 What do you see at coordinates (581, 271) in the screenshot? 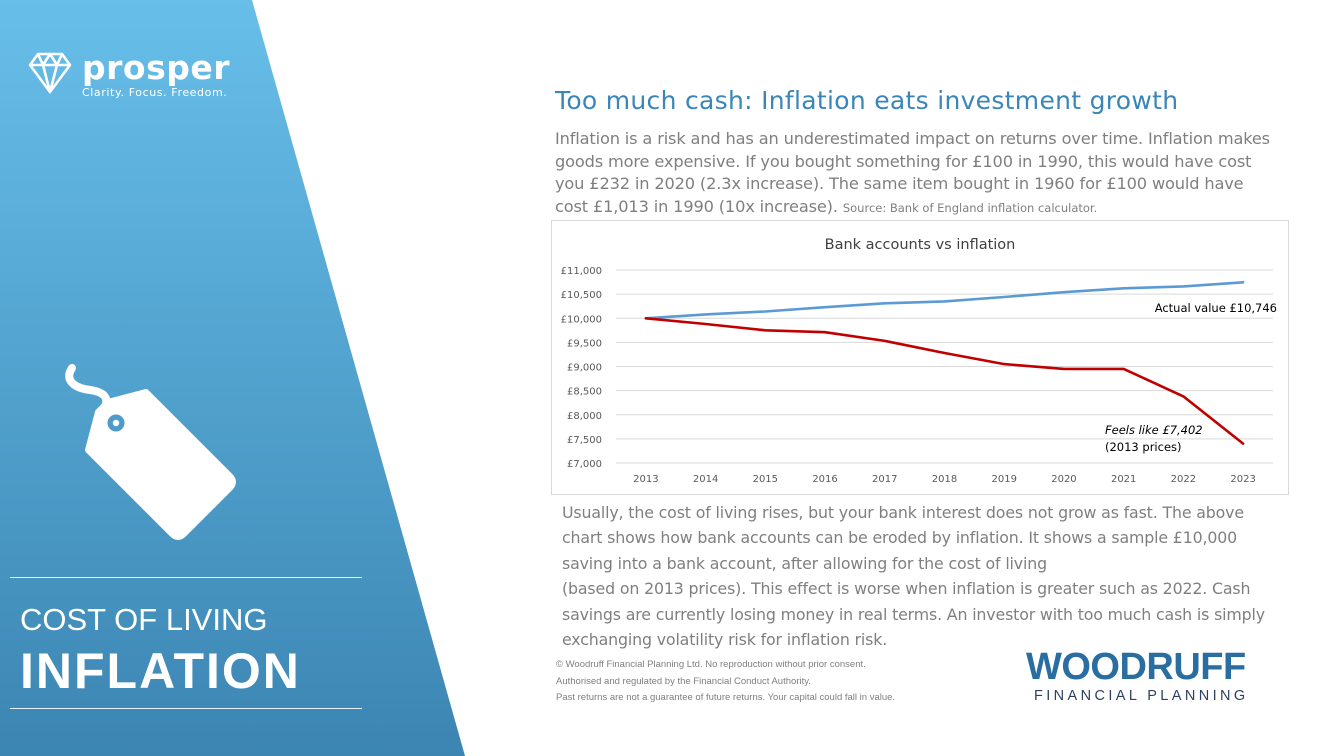
I see `y-tick-label: £11,000` at bounding box center [581, 271].